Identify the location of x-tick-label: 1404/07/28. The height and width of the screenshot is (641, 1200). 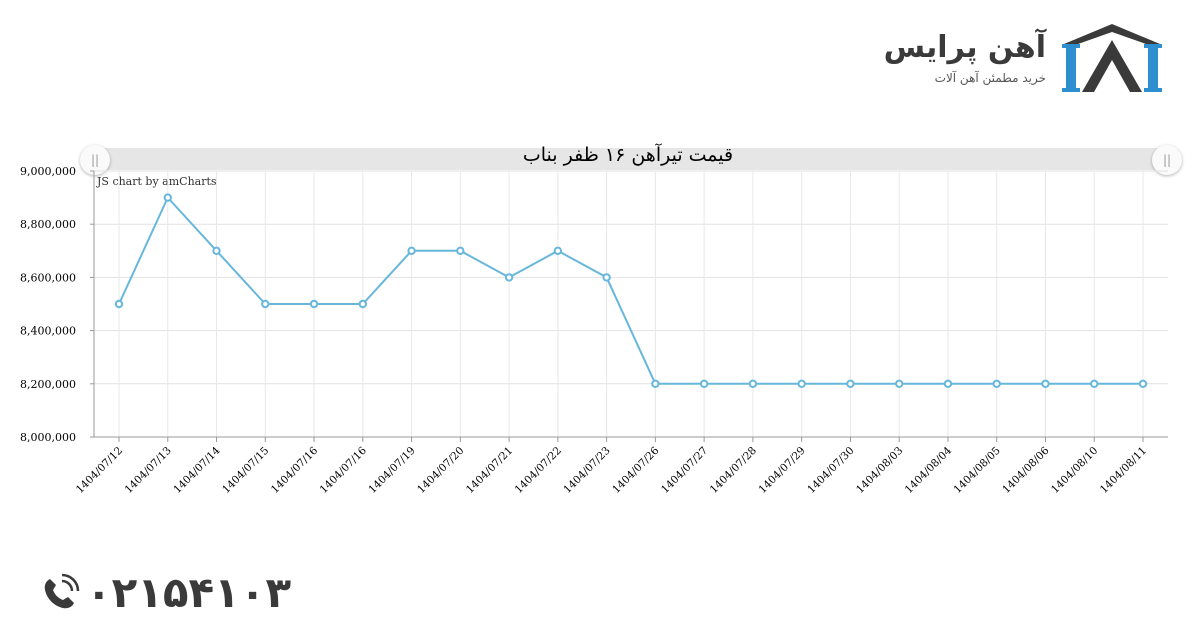
(733, 470).